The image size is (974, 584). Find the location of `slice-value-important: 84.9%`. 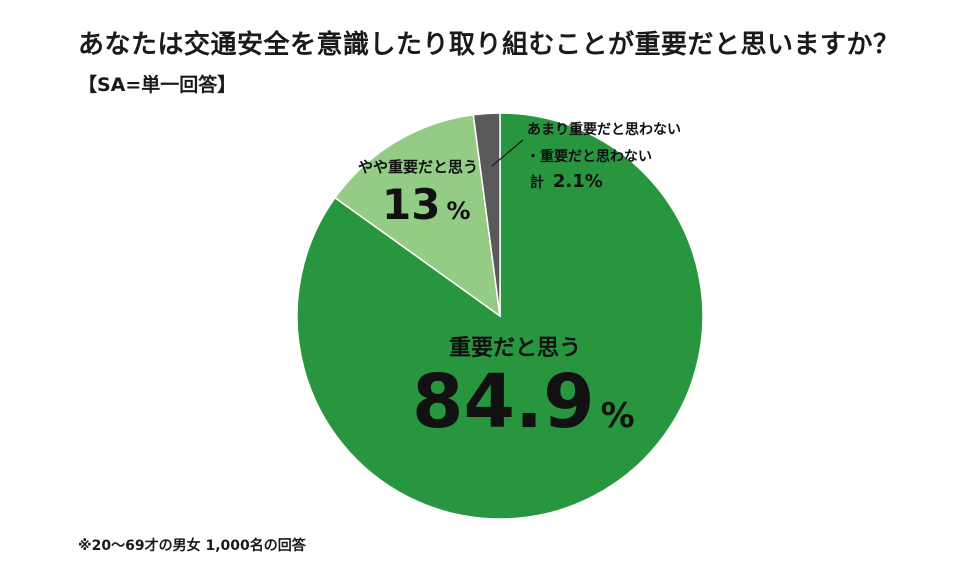

slice-value-important: 84.9% is located at coordinates (523, 409).